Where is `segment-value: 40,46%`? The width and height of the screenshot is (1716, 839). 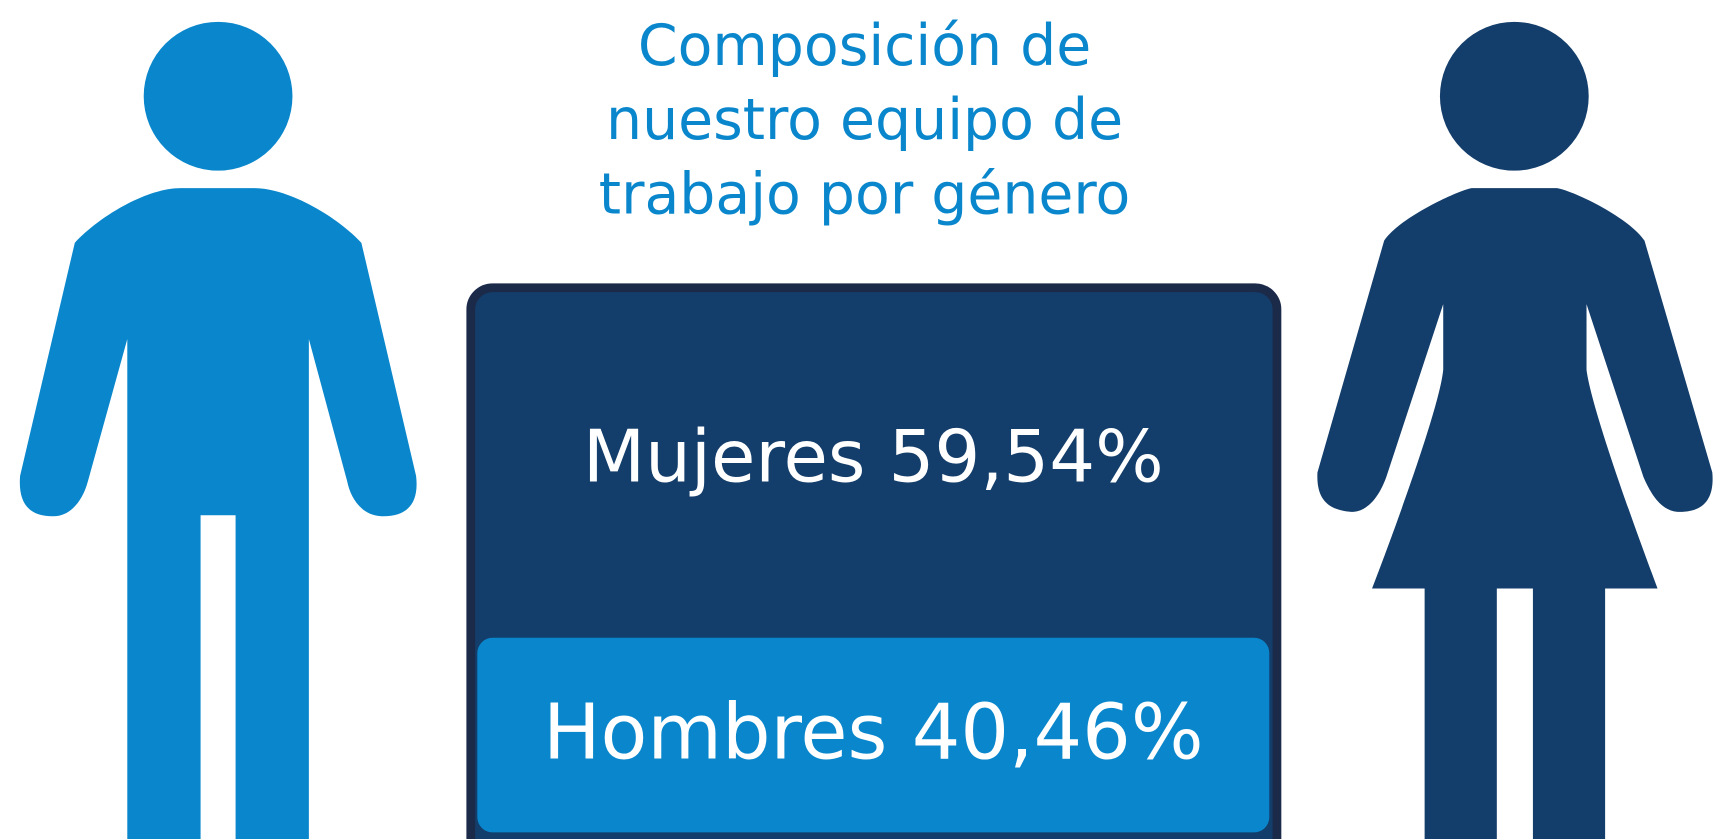 segment-value: 40,46% is located at coordinates (1058, 732).